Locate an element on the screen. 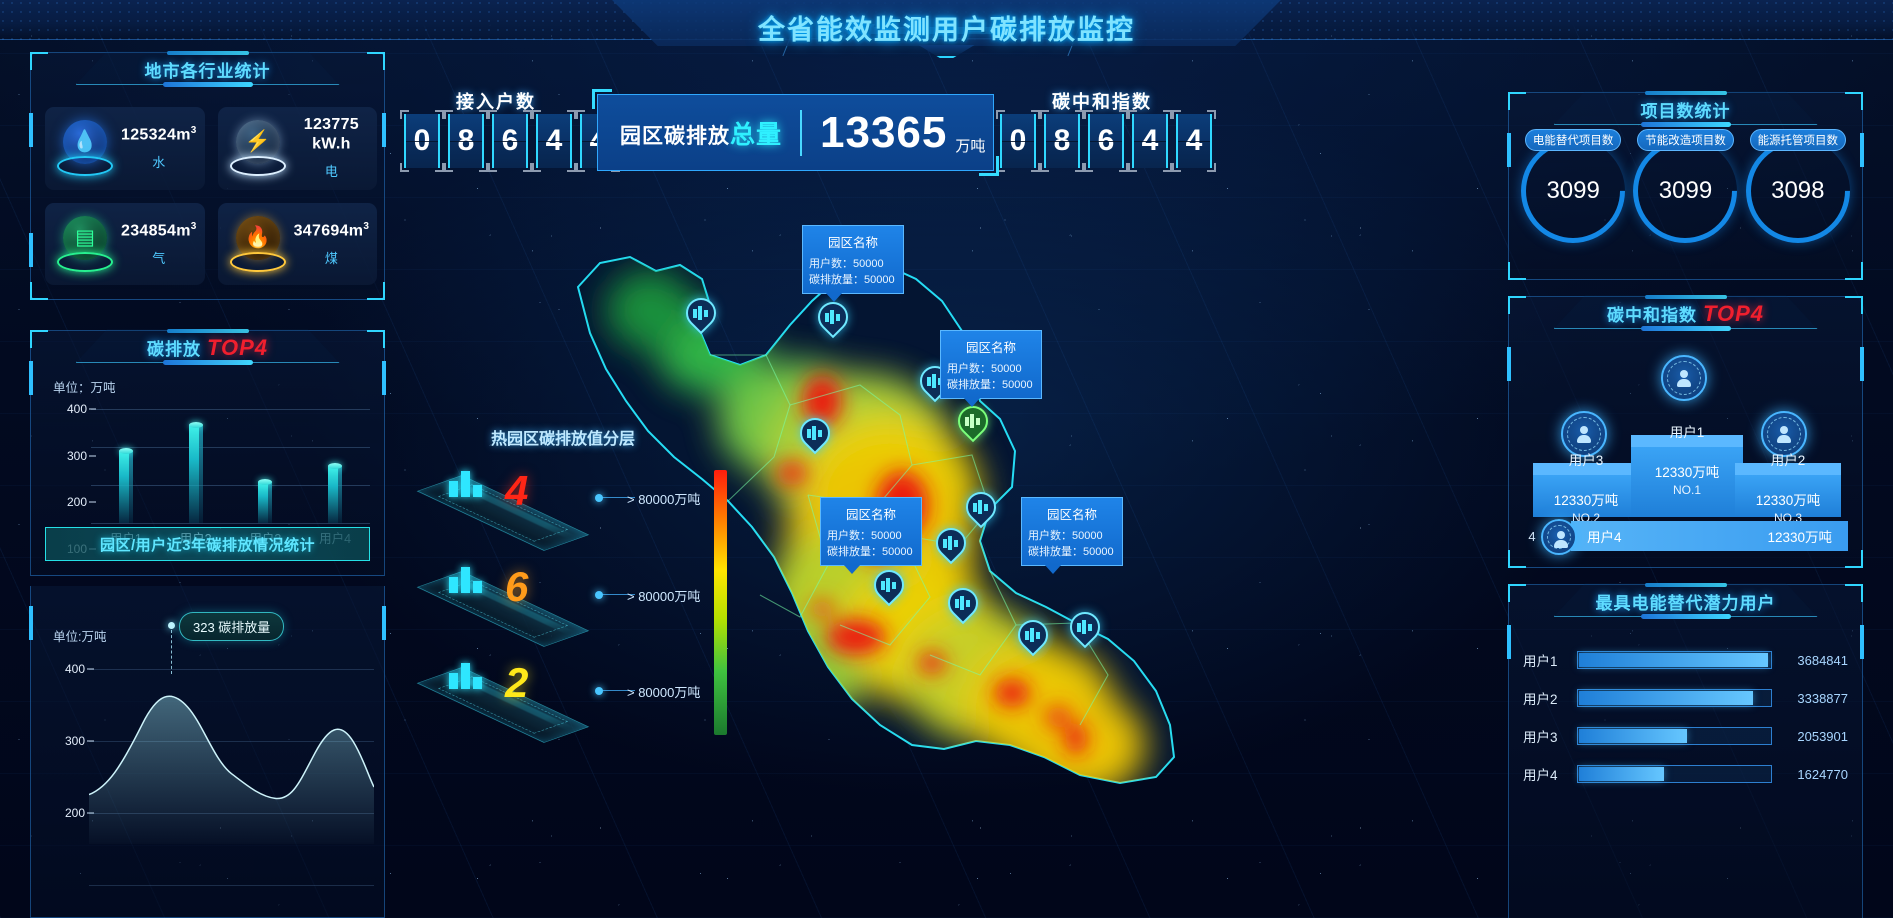  donut-electric-substitution: 电能替代项目数 3099 is located at coordinates (1573, 191).